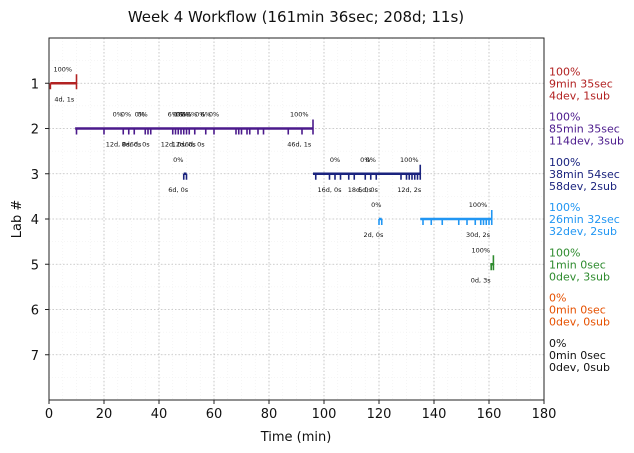 This screenshot has width=634, height=453. I want to click on lab-2-summary-line: 100%, so click(564, 117).